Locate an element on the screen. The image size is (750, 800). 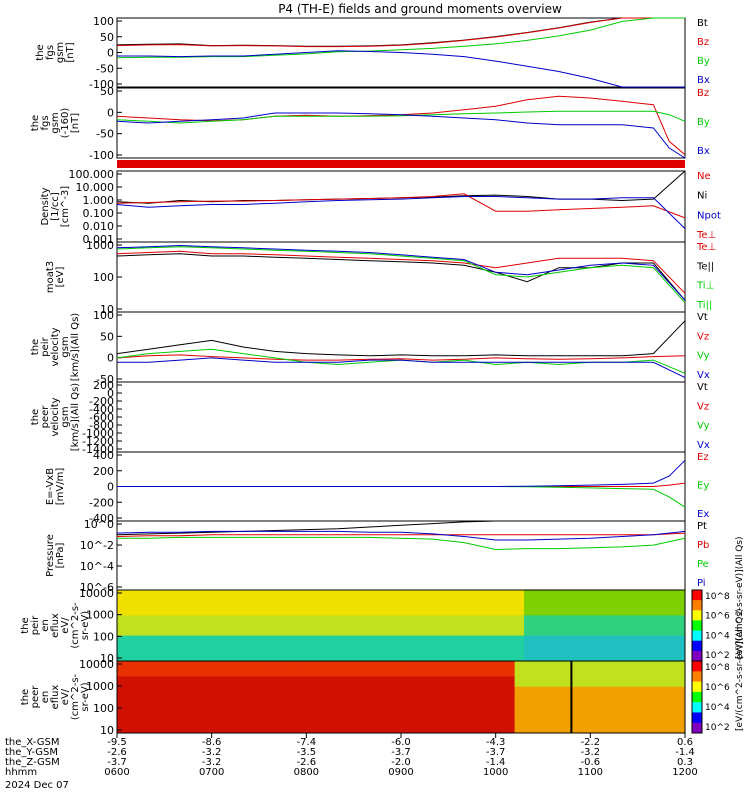
y-tick-label: 10 is located at coordinates (107, 658).